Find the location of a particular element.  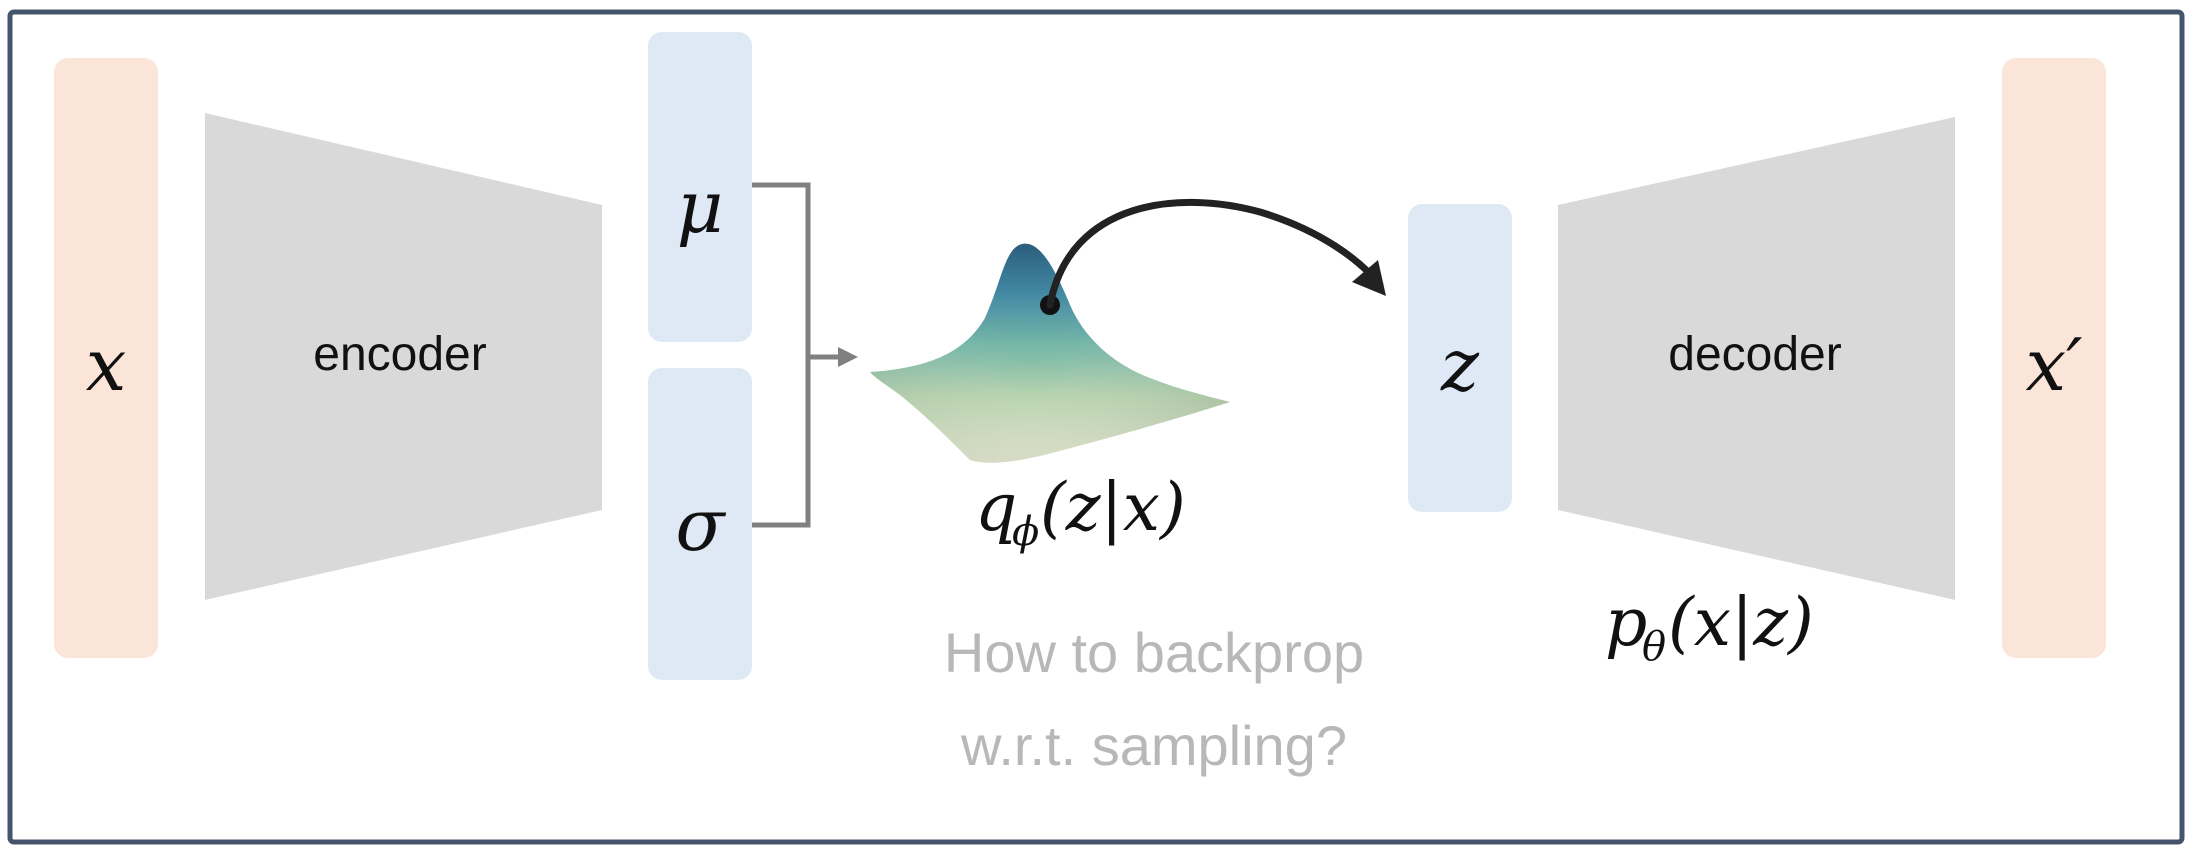

decoder-trapezoid is located at coordinates (1756, 358).